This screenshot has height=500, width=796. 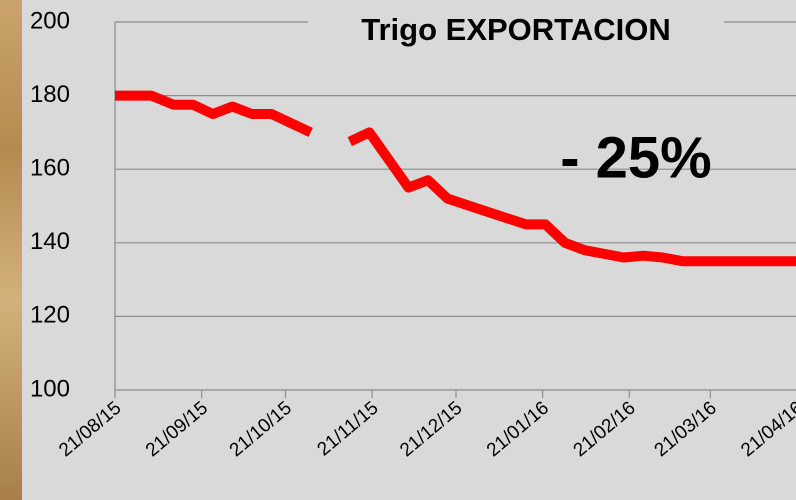 What do you see at coordinates (50, 388) in the screenshot?
I see `y-tick-label: 100` at bounding box center [50, 388].